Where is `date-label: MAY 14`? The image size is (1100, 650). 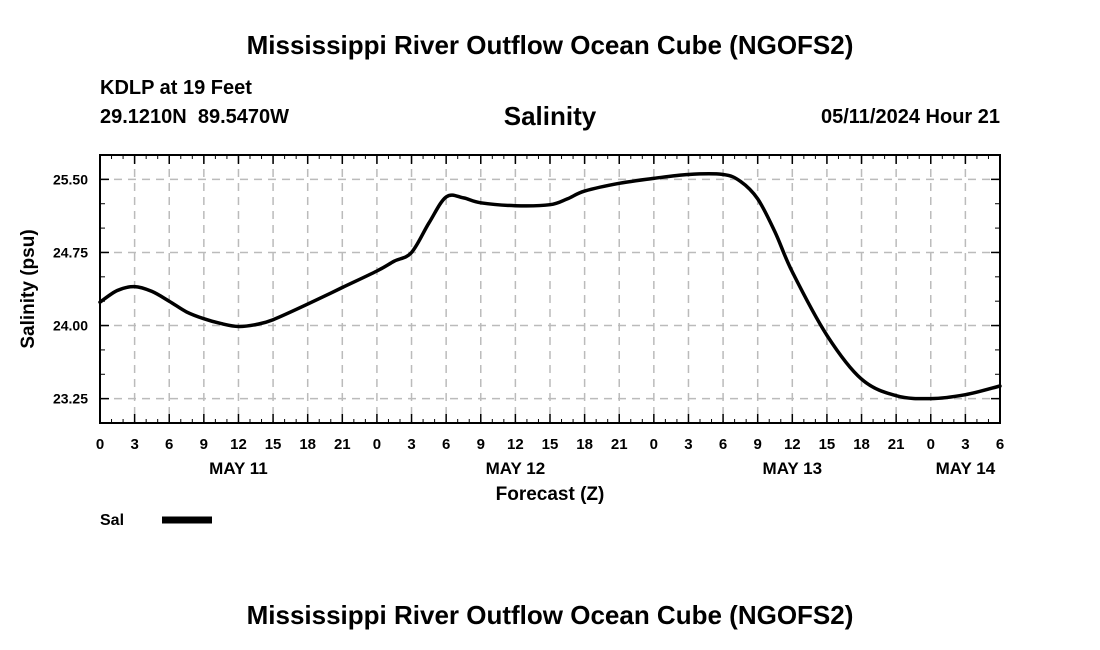 date-label: MAY 14 is located at coordinates (966, 468).